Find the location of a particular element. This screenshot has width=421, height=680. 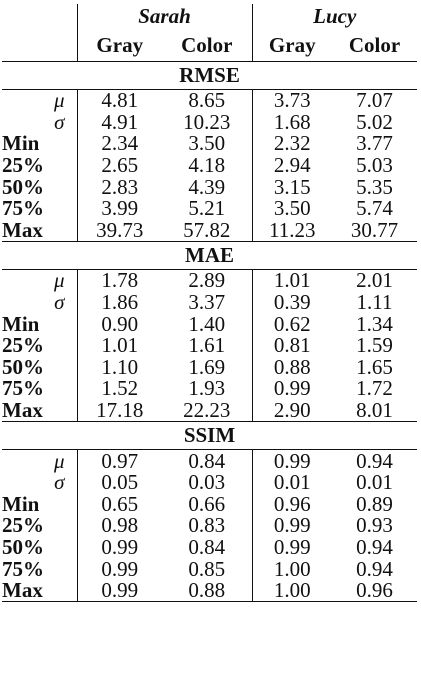

value-cell: 22.23 is located at coordinates (207, 410).